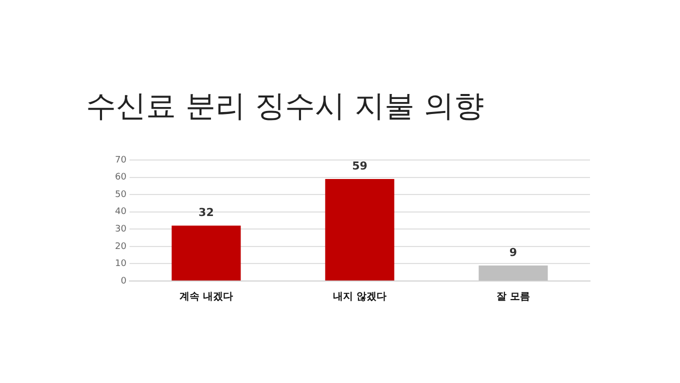 Image resolution: width=680 pixels, height=383 pixels. What do you see at coordinates (360, 165) in the screenshot?
I see `data-label: 59` at bounding box center [360, 165].